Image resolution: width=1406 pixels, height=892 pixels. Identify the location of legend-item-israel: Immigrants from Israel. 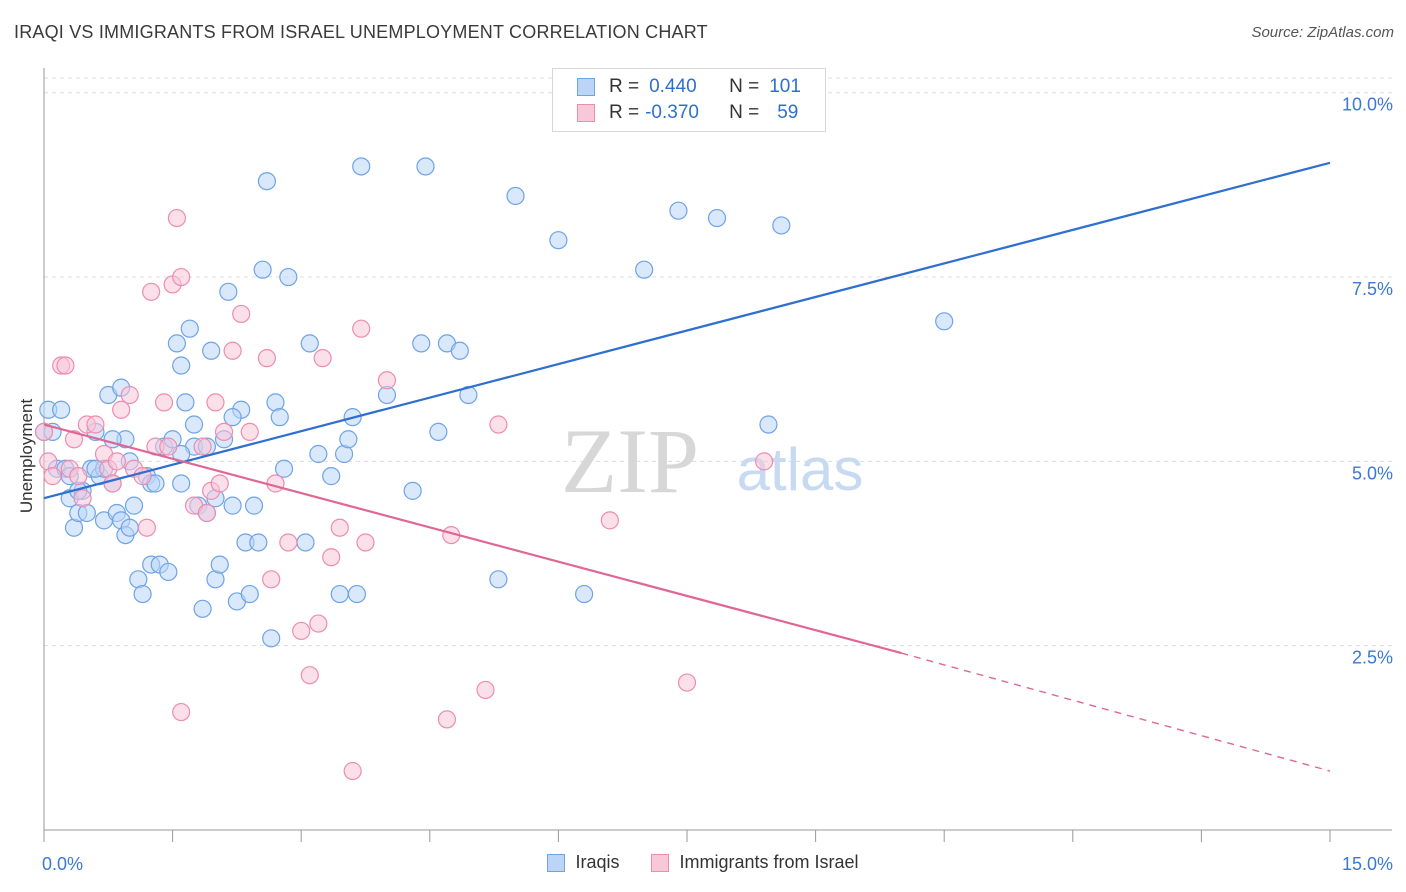
(755, 862).